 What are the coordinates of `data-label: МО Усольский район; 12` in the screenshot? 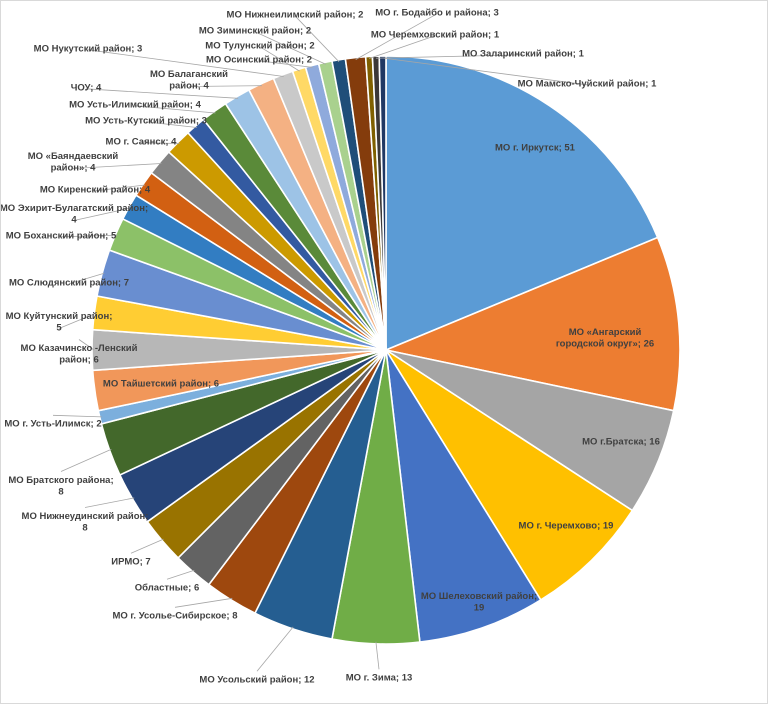 It's located at (256, 680).